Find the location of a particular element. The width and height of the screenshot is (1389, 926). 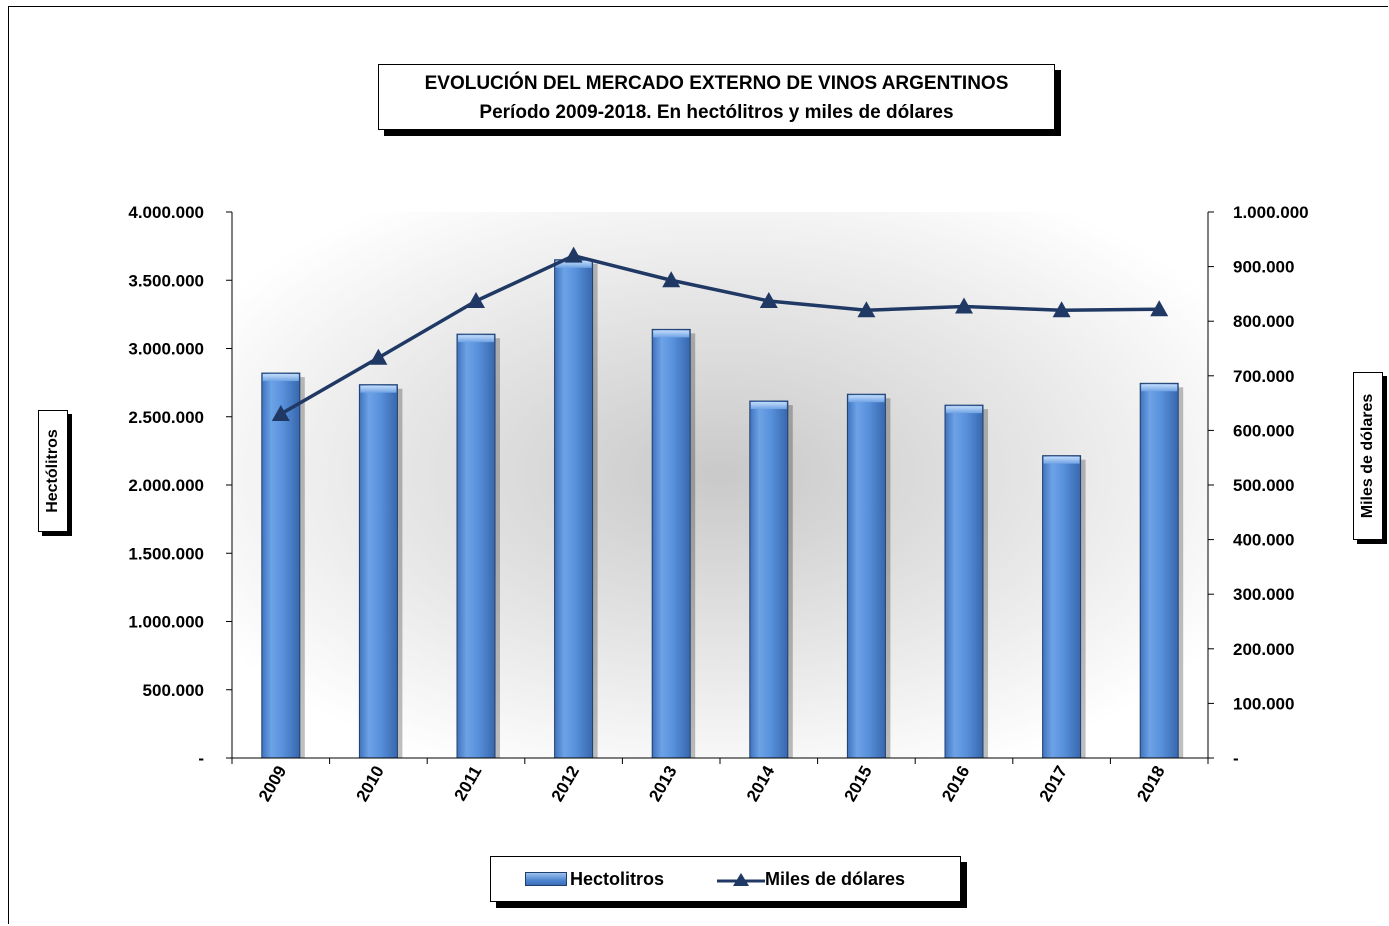

y-right-tick-label: 1.000.000 is located at coordinates (1271, 212).